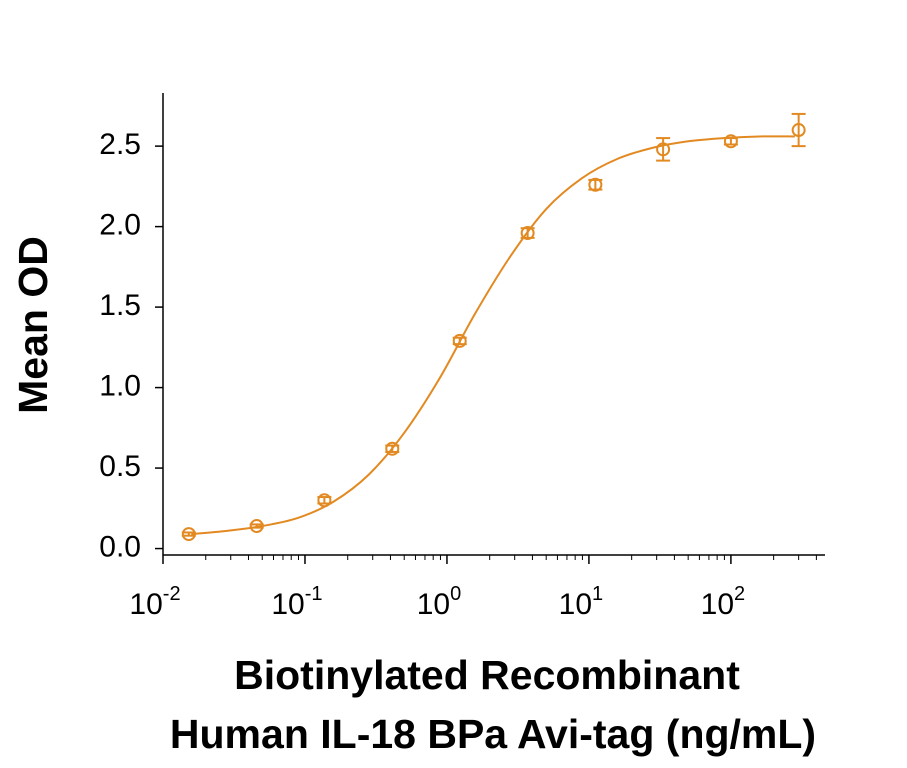 This screenshot has height=768, width=907. I want to click on y-tick-label: 2.0, so click(120, 225).